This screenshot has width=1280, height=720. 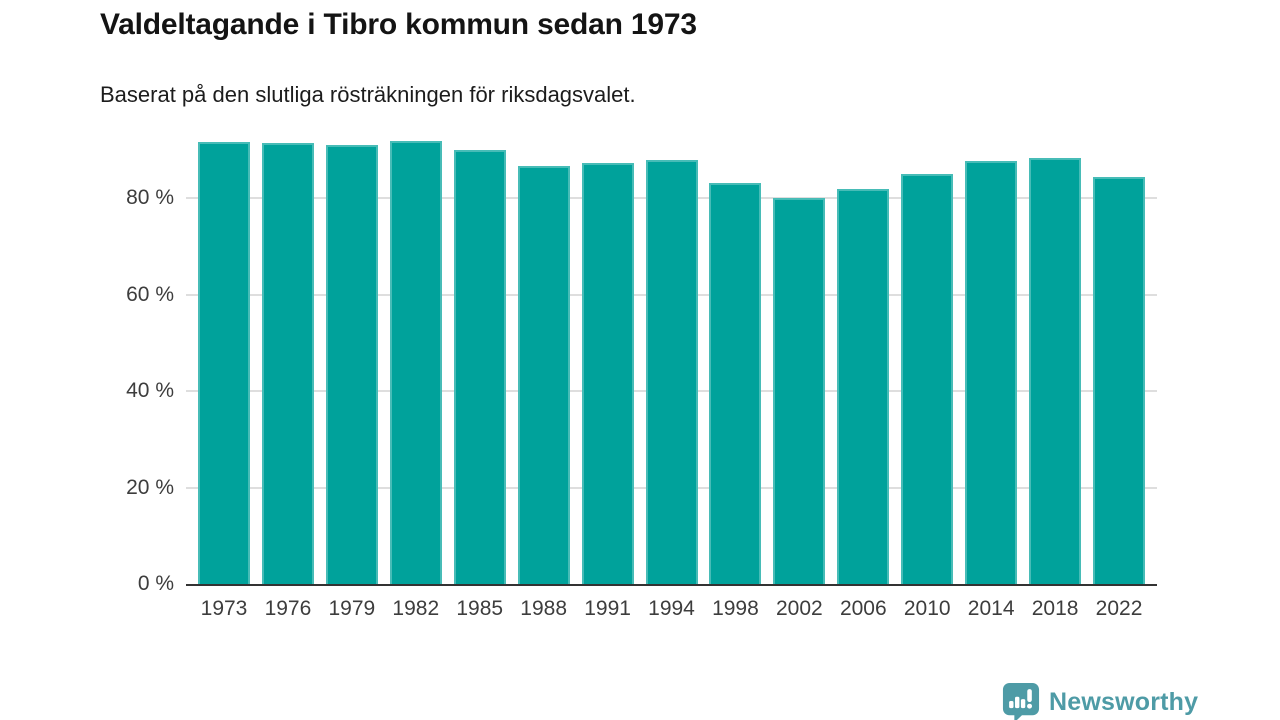 I want to click on bar-2010, so click(x=927, y=378).